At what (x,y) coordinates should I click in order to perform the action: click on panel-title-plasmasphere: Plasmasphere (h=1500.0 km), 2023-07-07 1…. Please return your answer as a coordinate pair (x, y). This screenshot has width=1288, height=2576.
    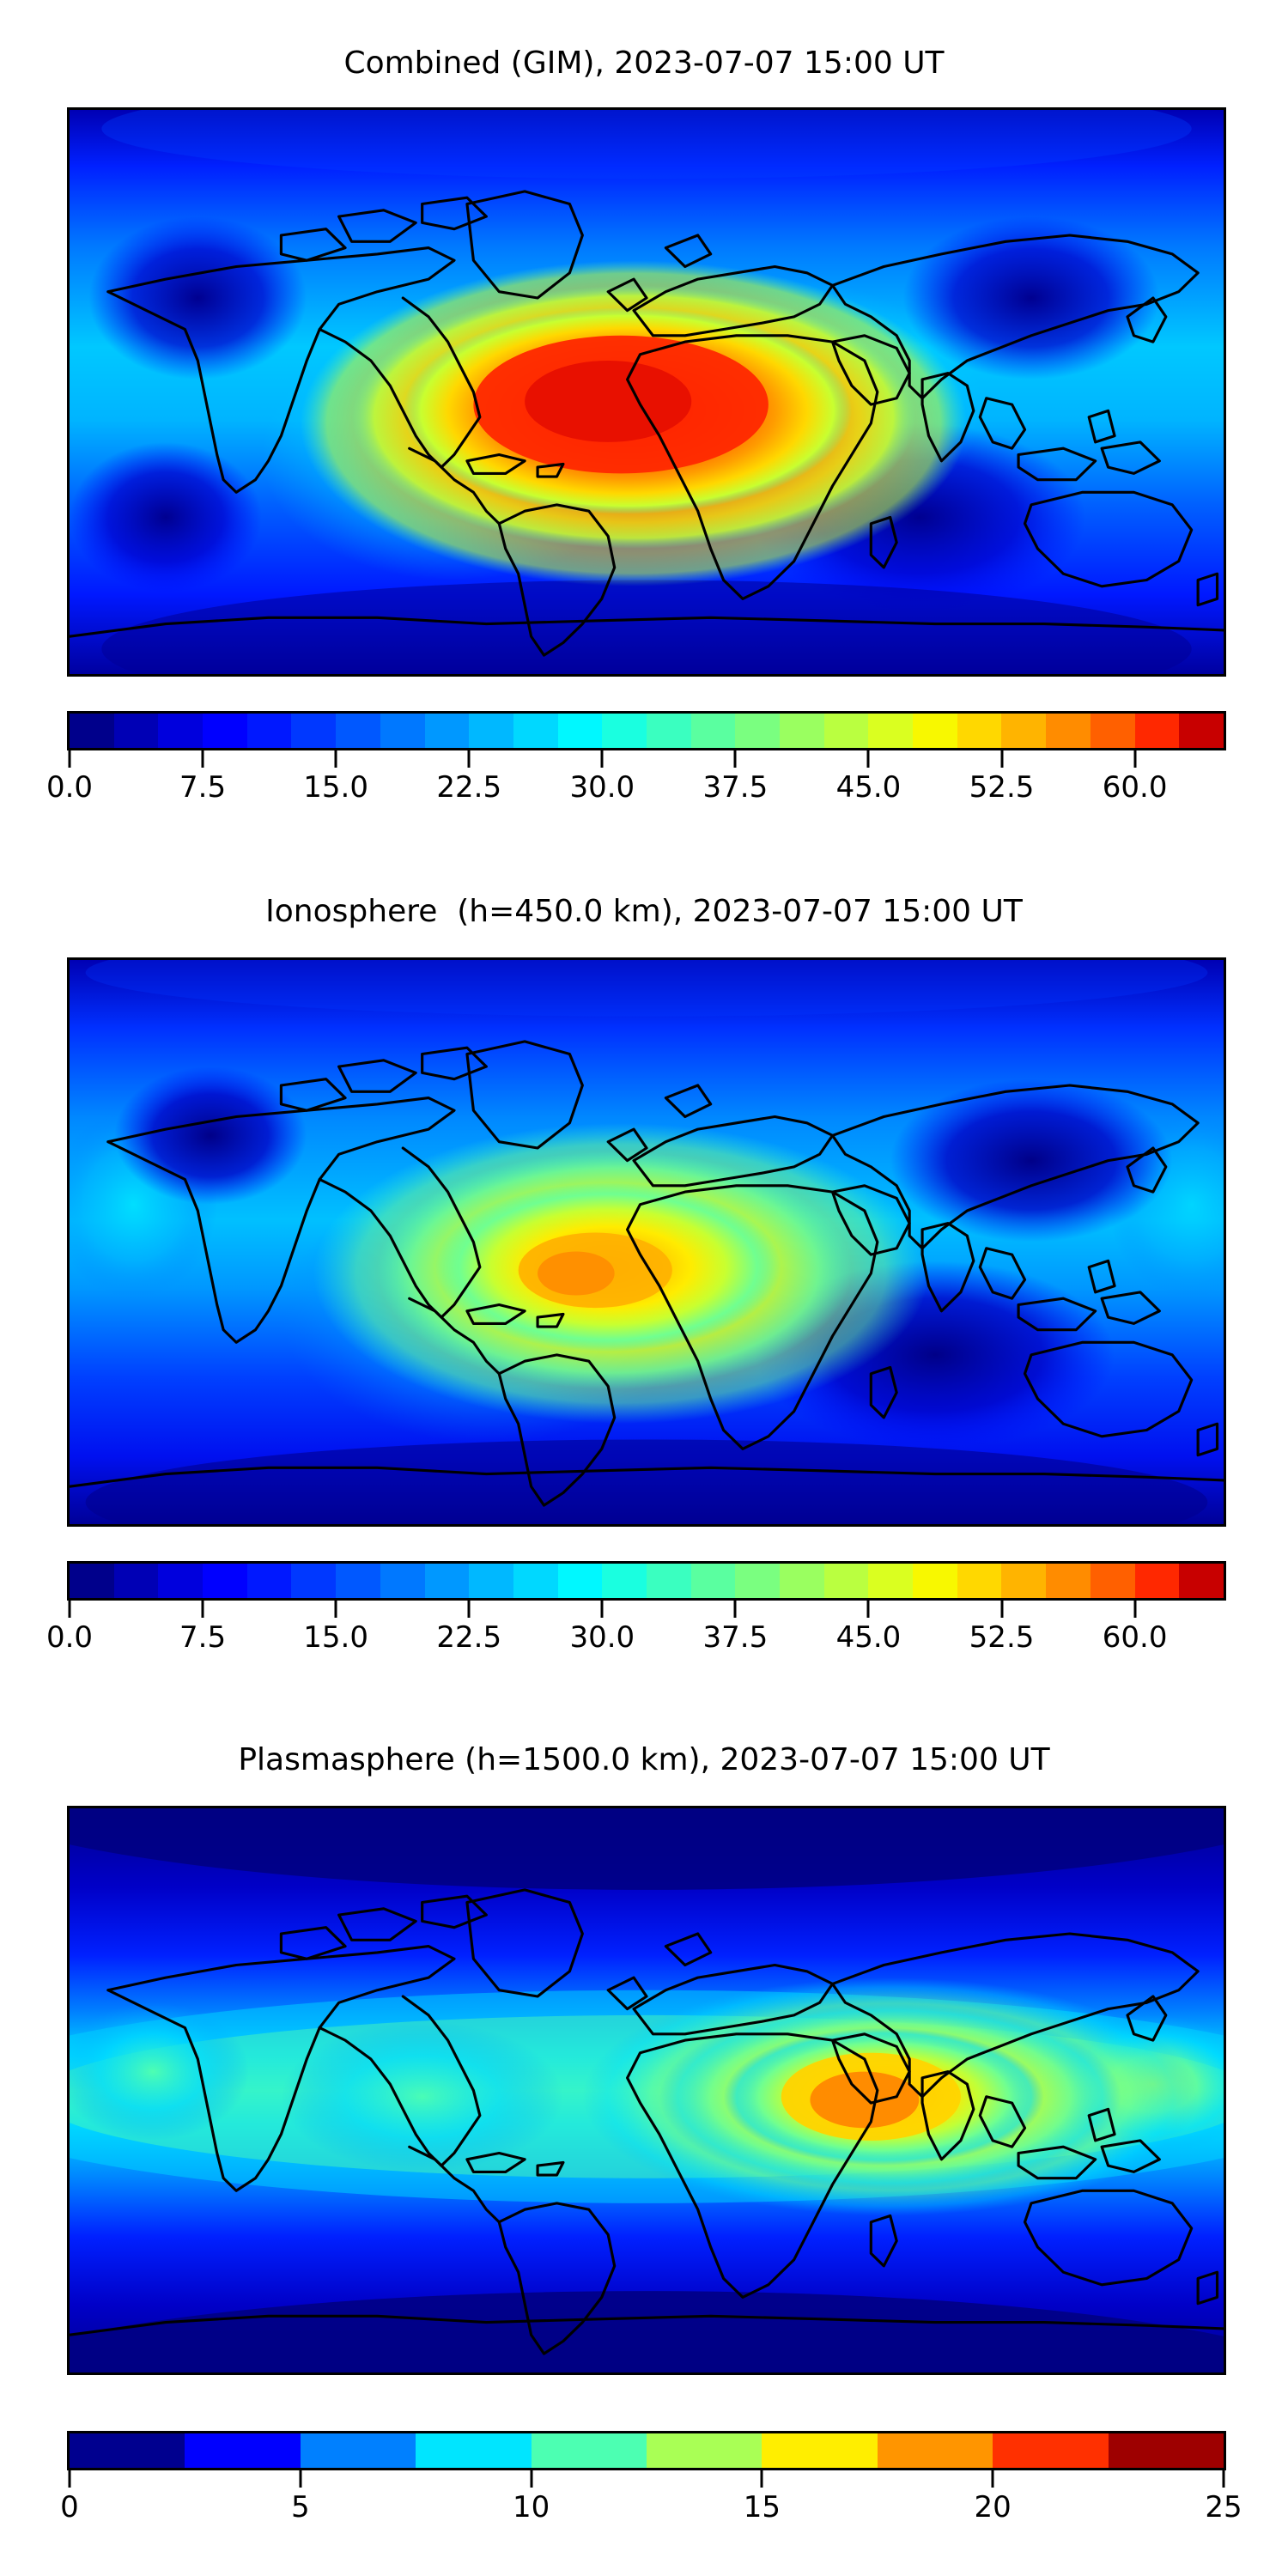
    Looking at the image, I should click on (644, 1760).